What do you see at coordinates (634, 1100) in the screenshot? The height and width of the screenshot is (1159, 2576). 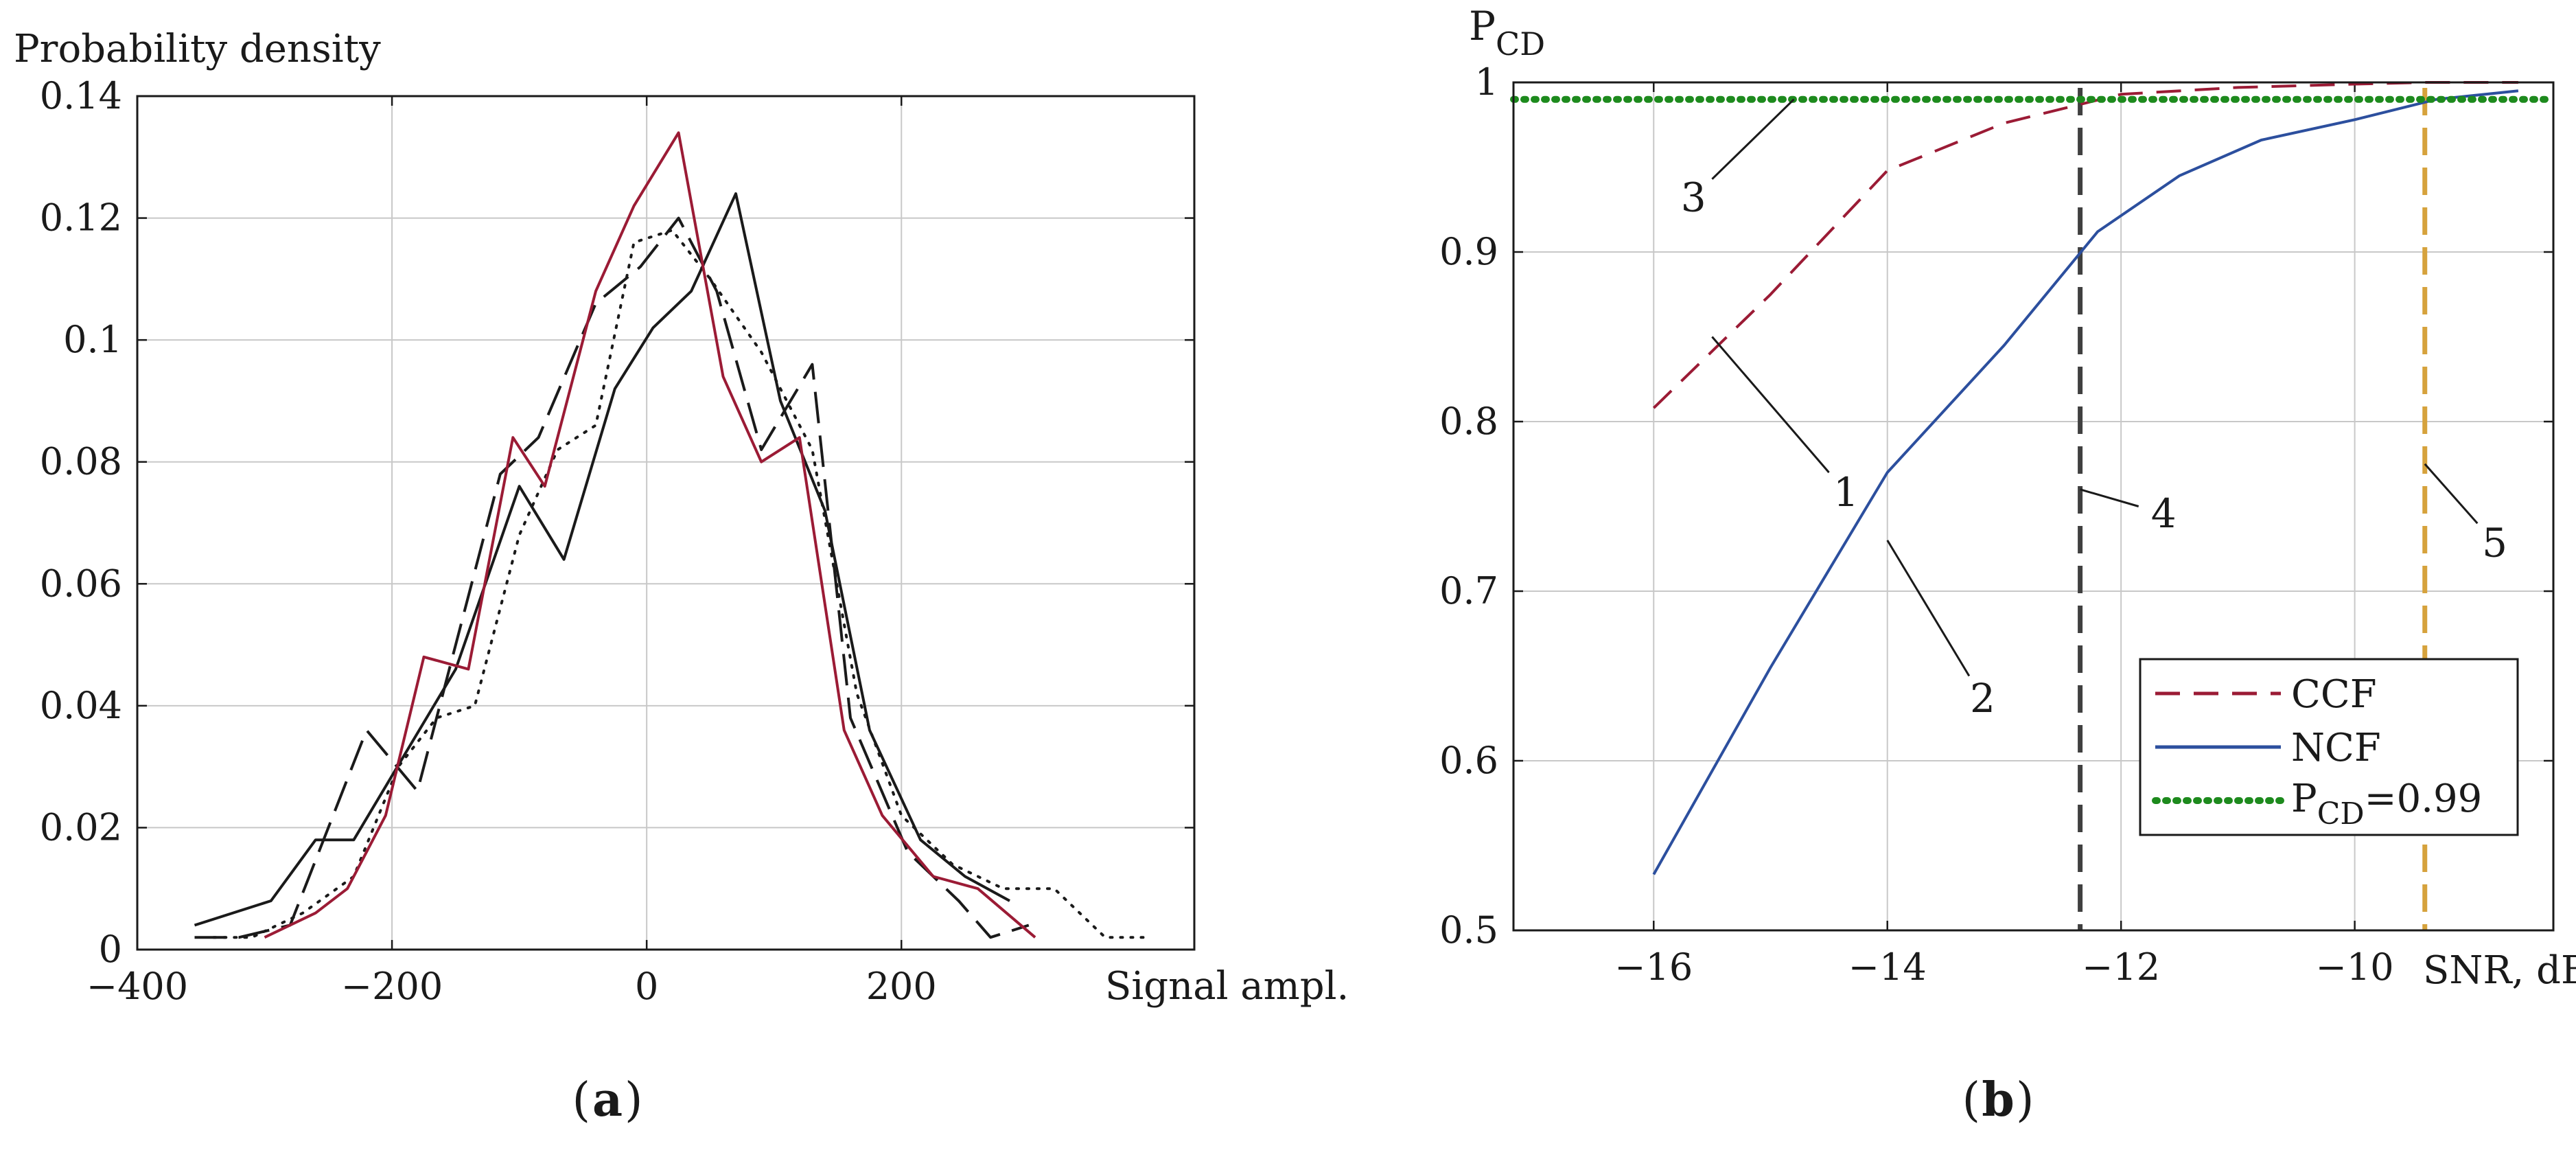 I see `panel-a-caption-close: )` at bounding box center [634, 1100].